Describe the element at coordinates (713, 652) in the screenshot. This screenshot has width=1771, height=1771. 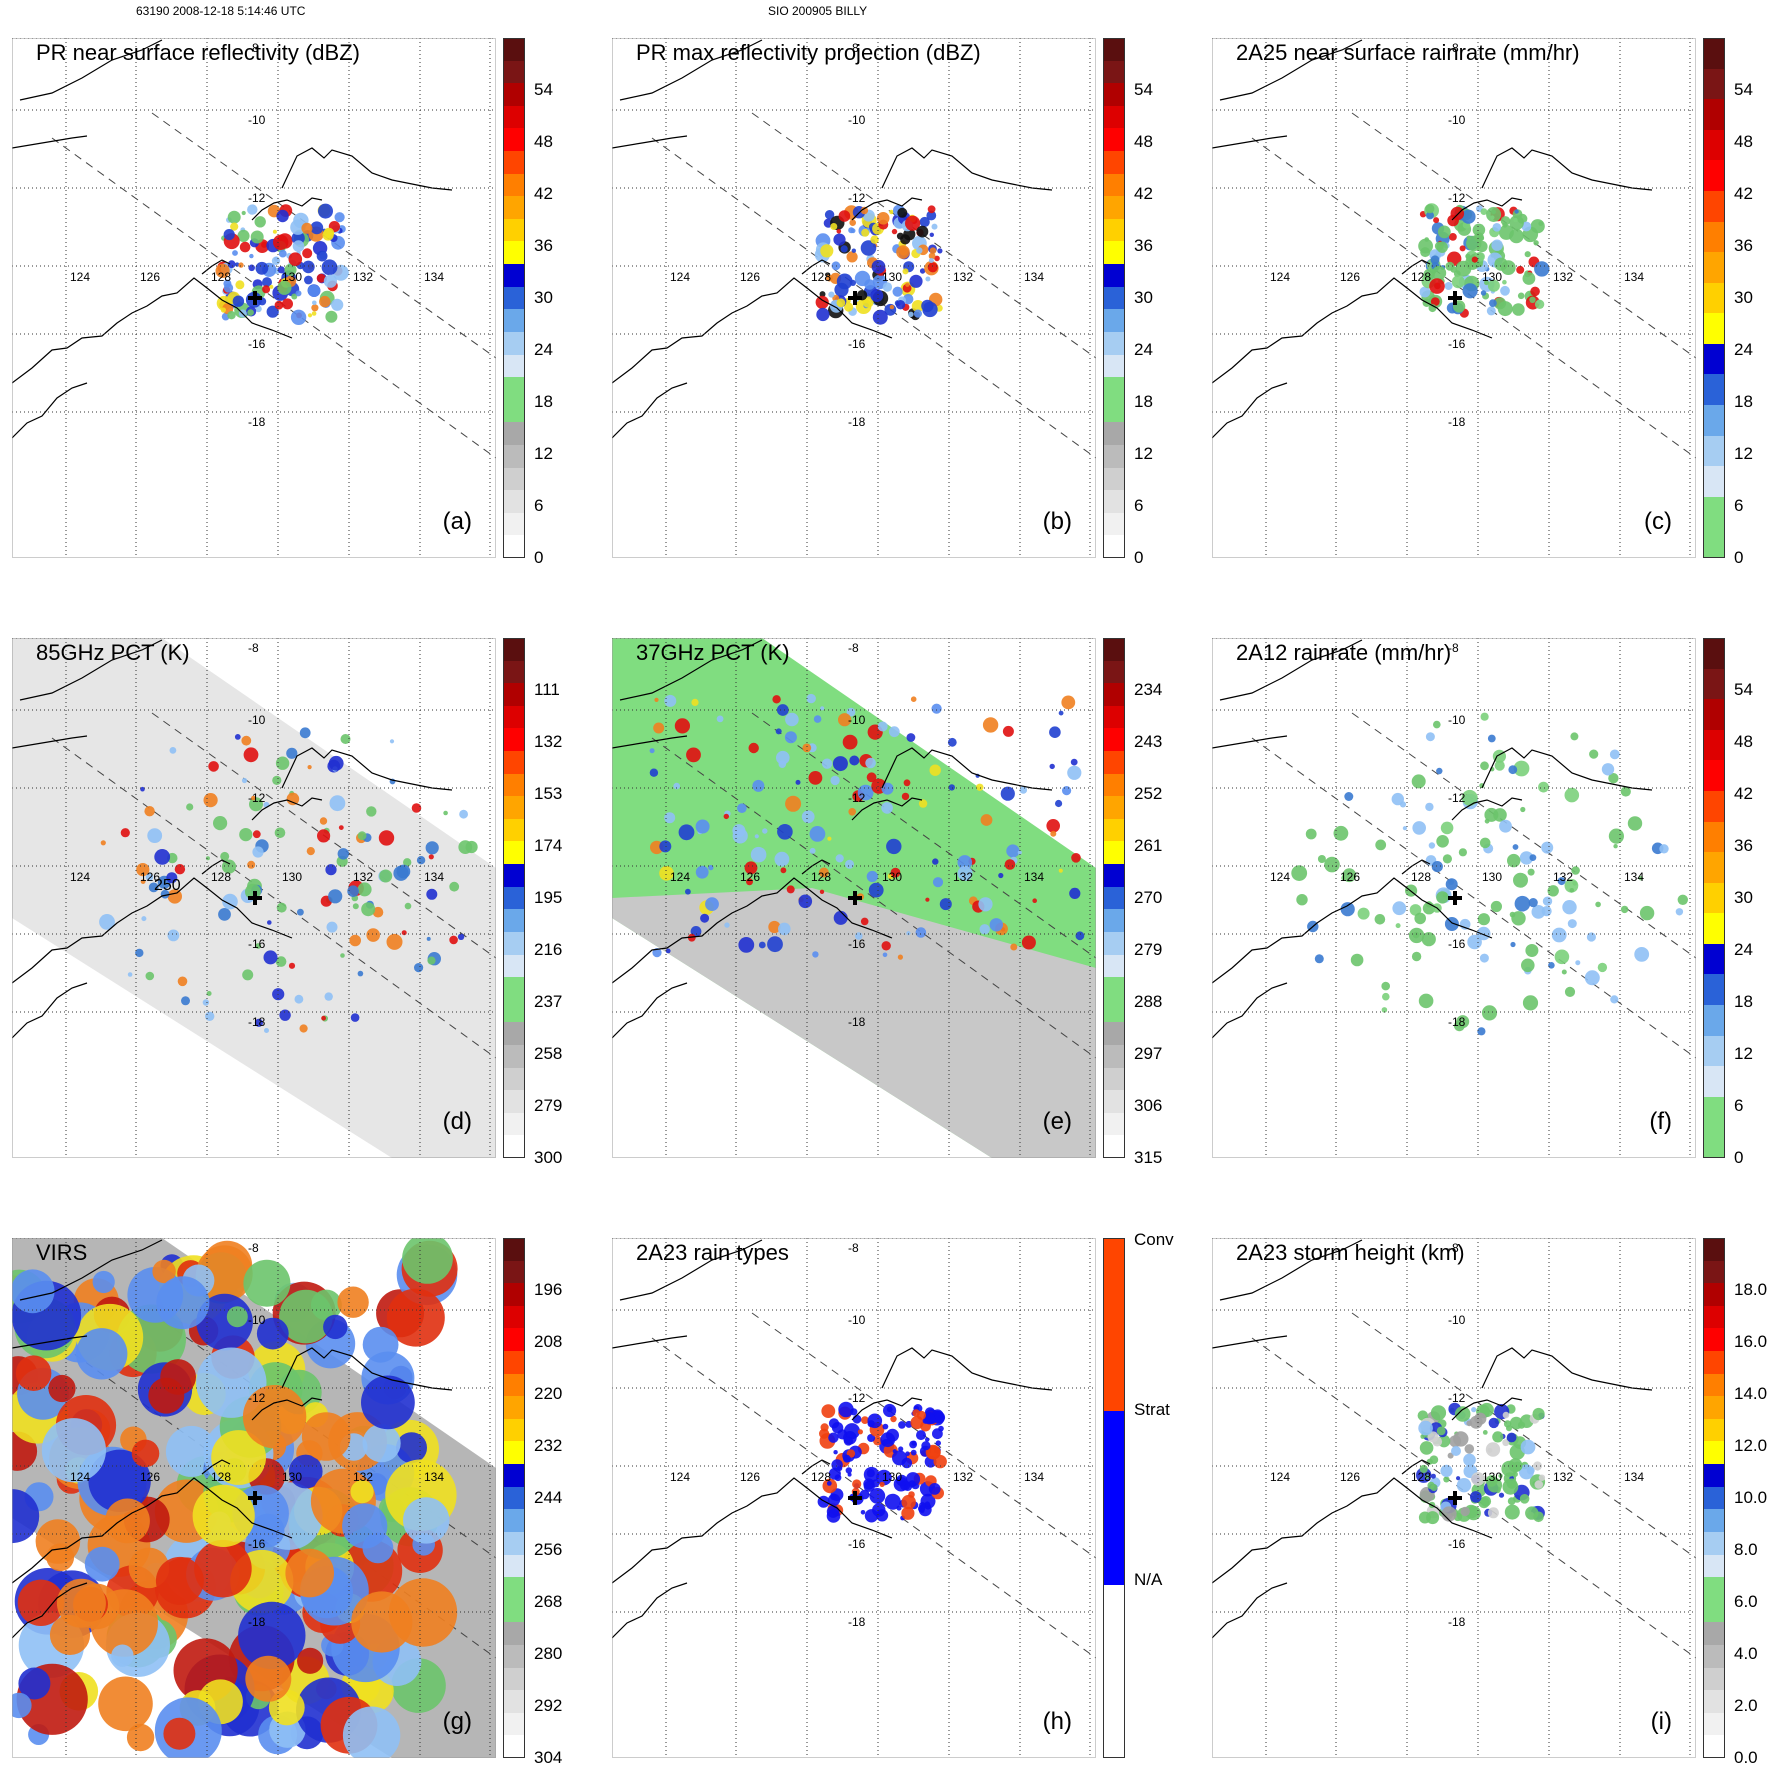
I see `panel-title: 37GHz PCT (K)` at that location.